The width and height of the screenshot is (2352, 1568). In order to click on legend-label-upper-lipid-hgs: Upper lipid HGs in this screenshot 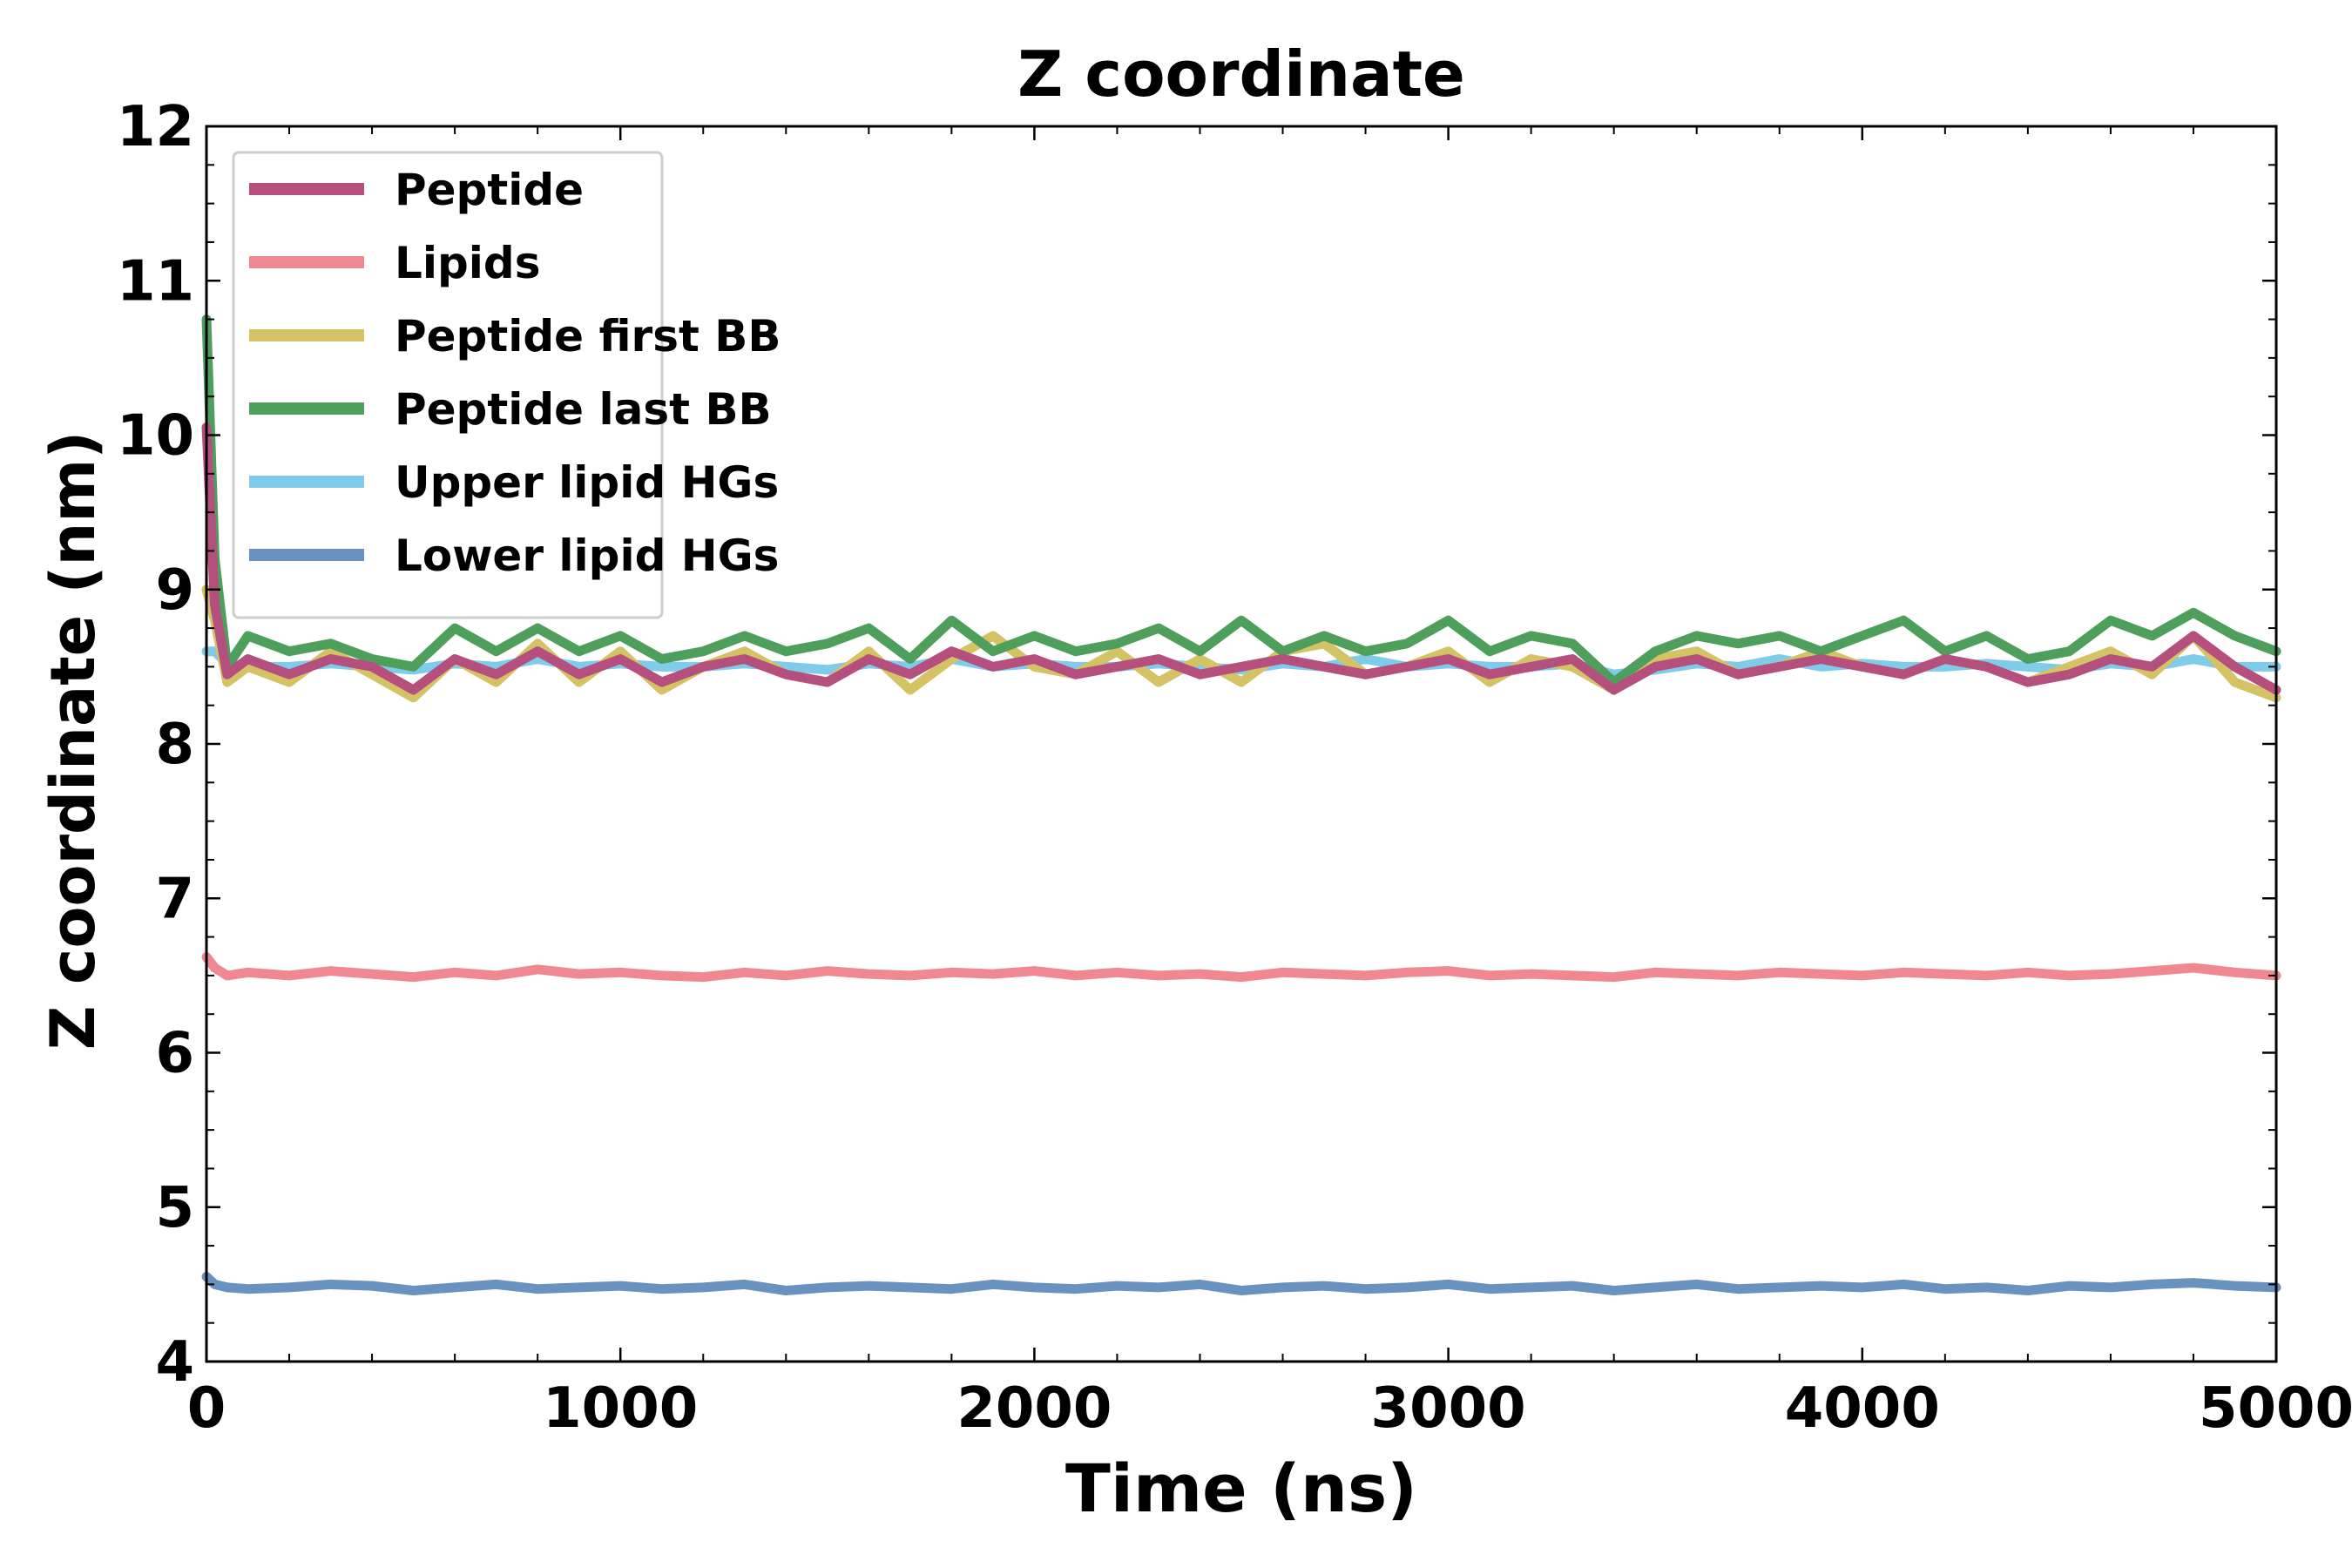, I will do `click(587, 482)`.